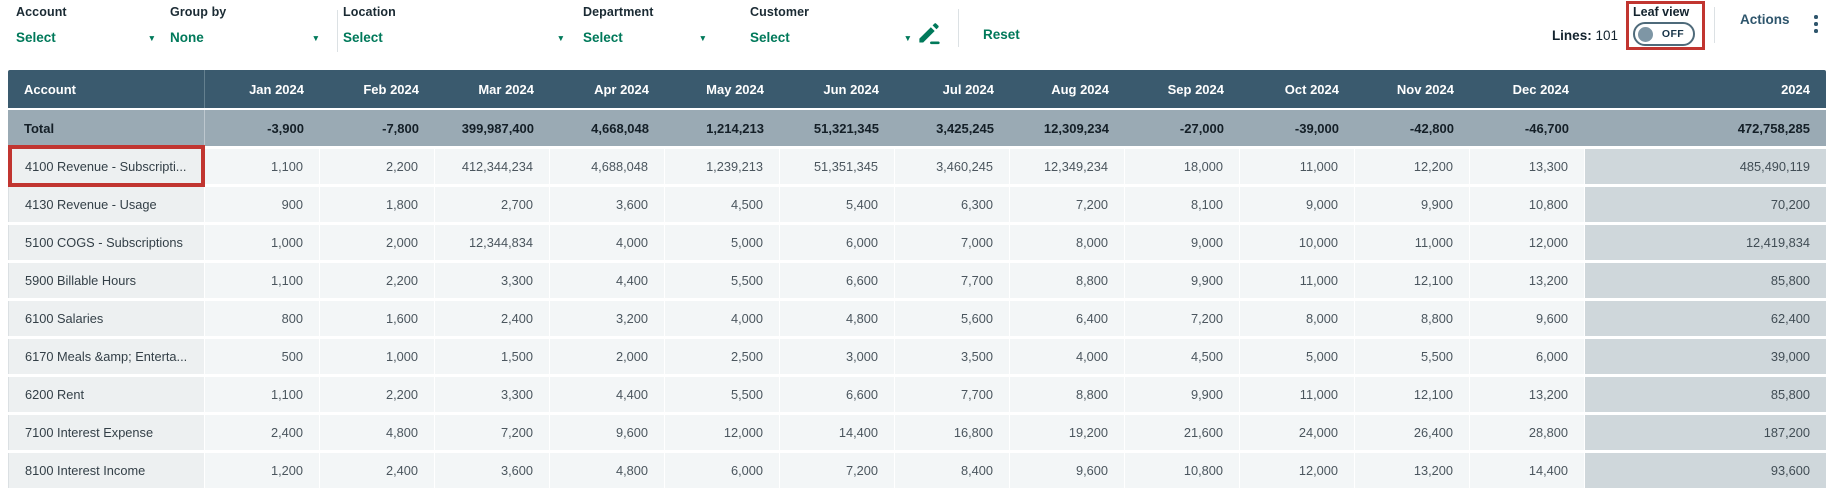  What do you see at coordinates (377, 204) in the screenshot?
I see `value-cell: 1,800` at bounding box center [377, 204].